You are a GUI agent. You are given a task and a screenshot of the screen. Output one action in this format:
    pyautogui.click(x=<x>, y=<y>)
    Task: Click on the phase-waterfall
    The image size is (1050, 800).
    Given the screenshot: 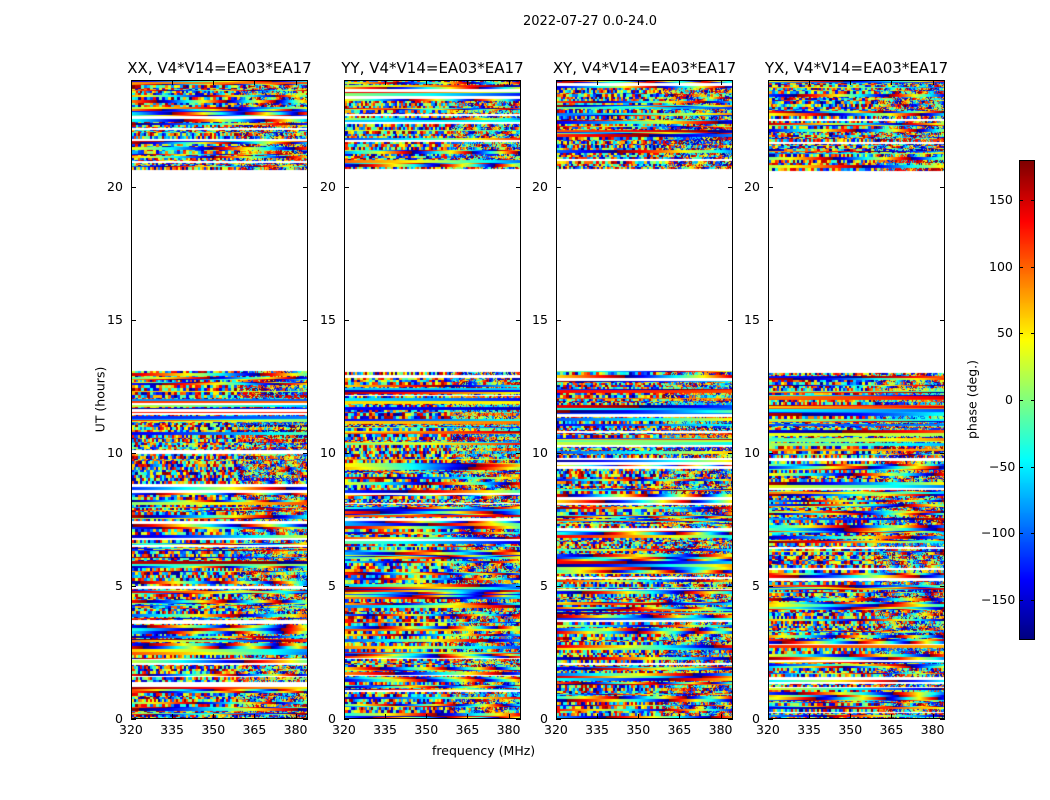 What is the action you would take?
    pyautogui.click(x=432, y=399)
    